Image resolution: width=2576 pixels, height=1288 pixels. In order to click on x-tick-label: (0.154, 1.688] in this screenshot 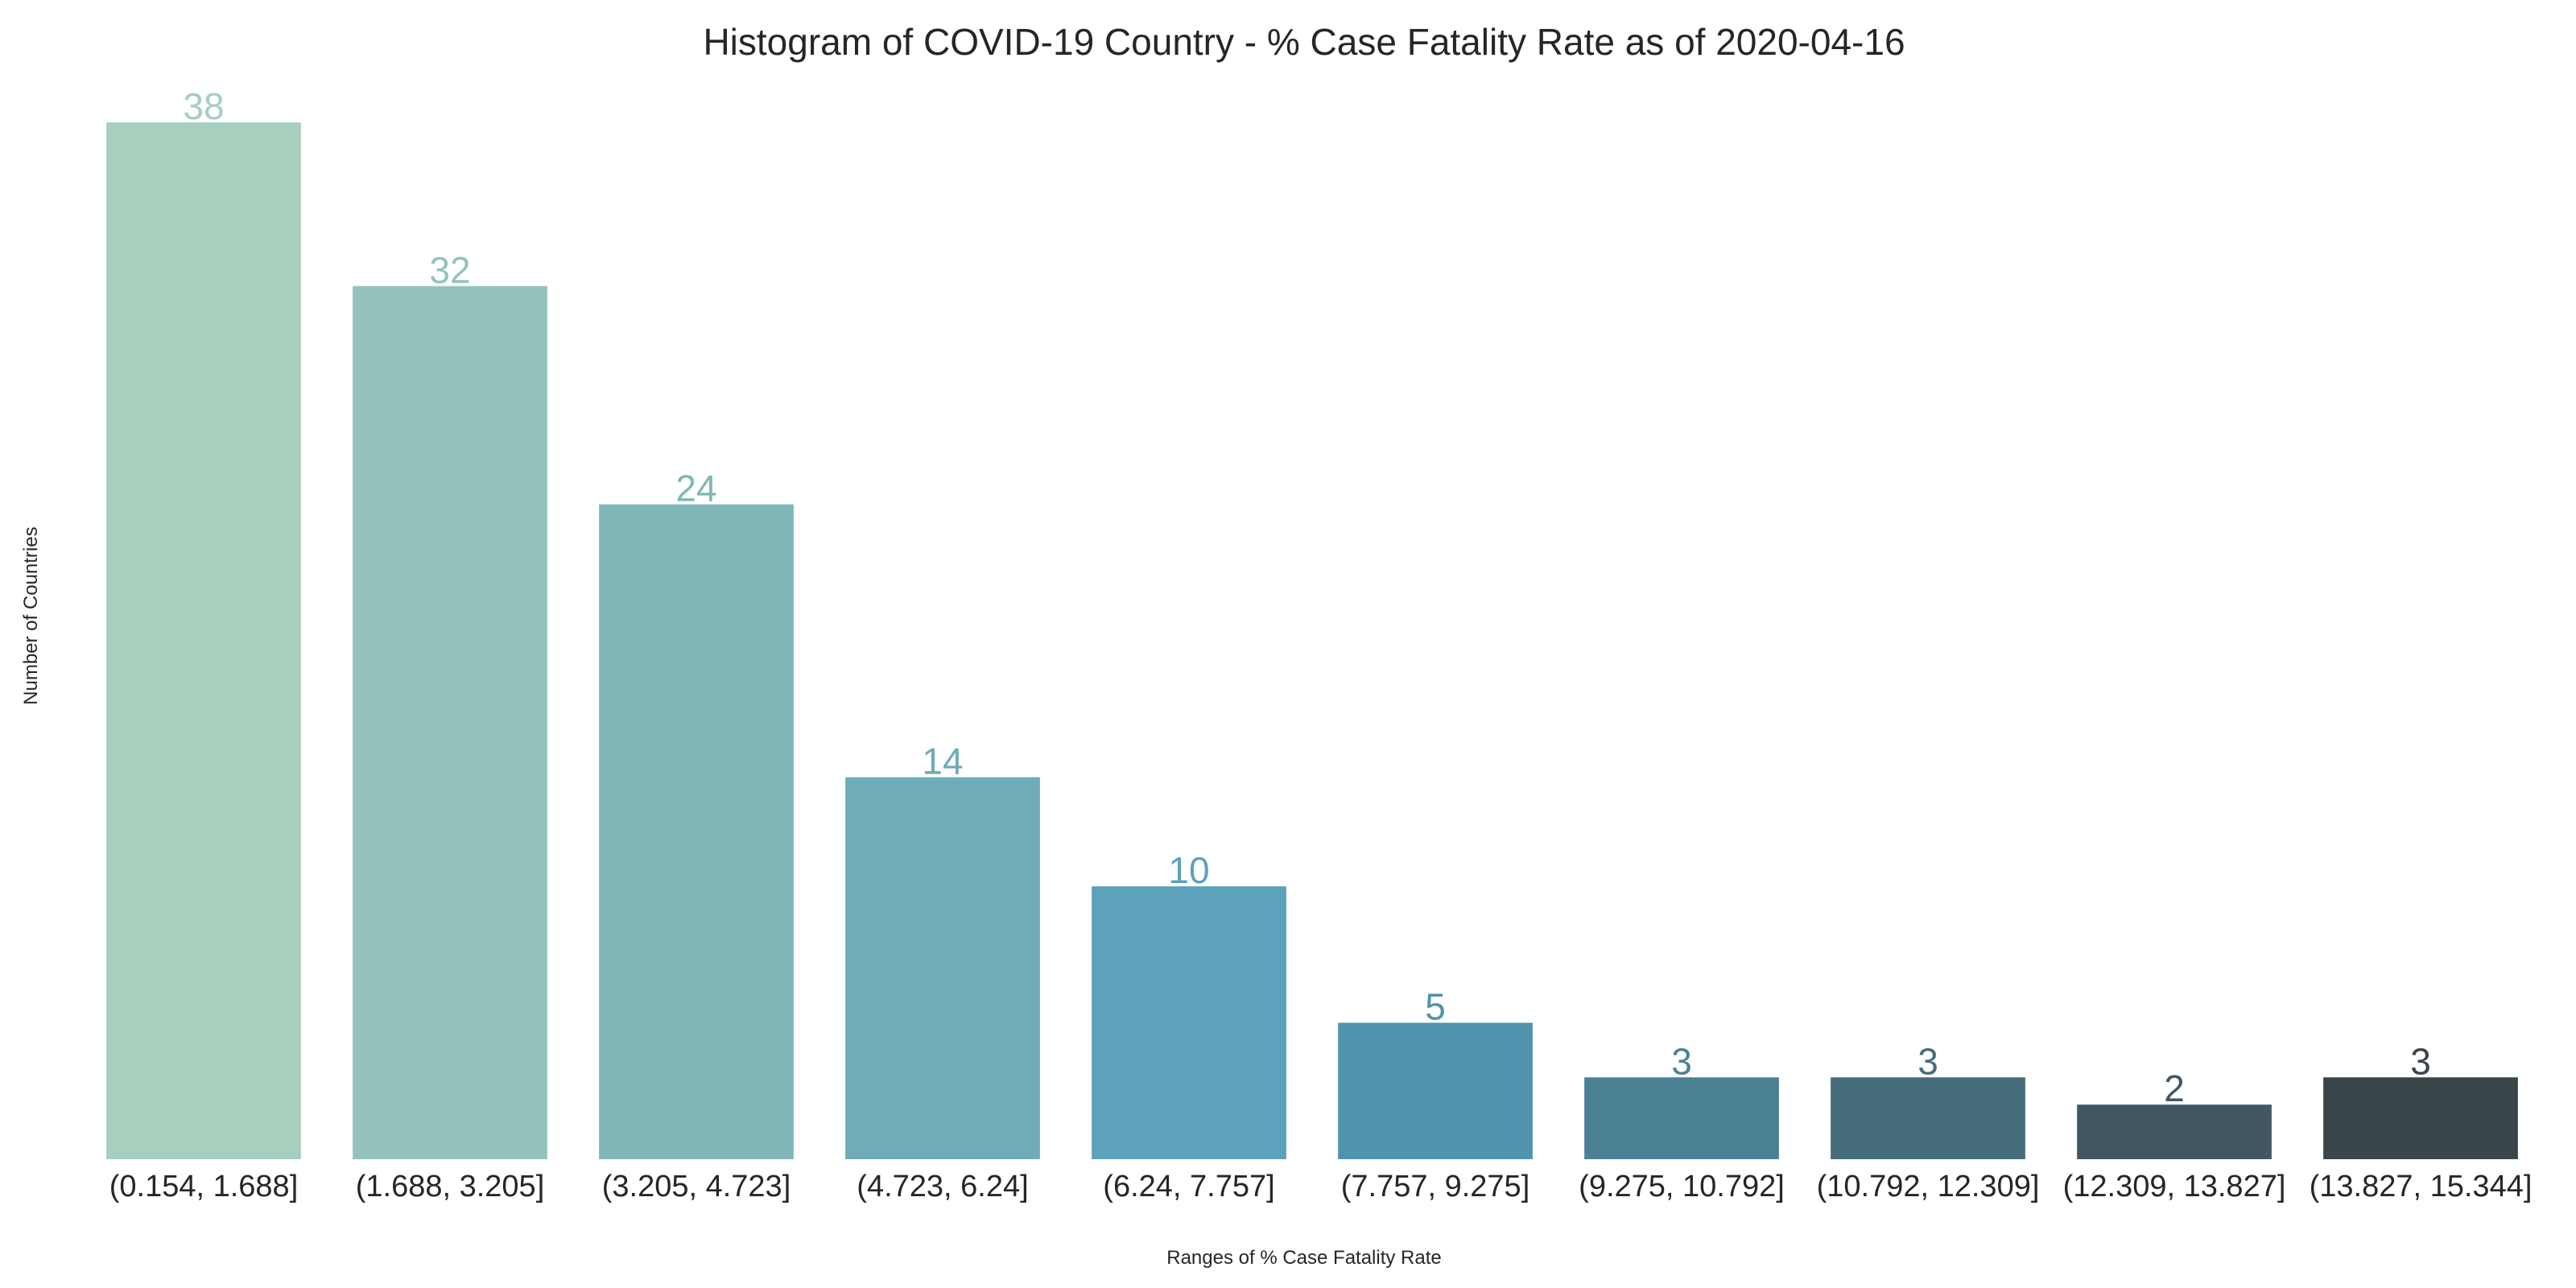, I will do `click(204, 1186)`.